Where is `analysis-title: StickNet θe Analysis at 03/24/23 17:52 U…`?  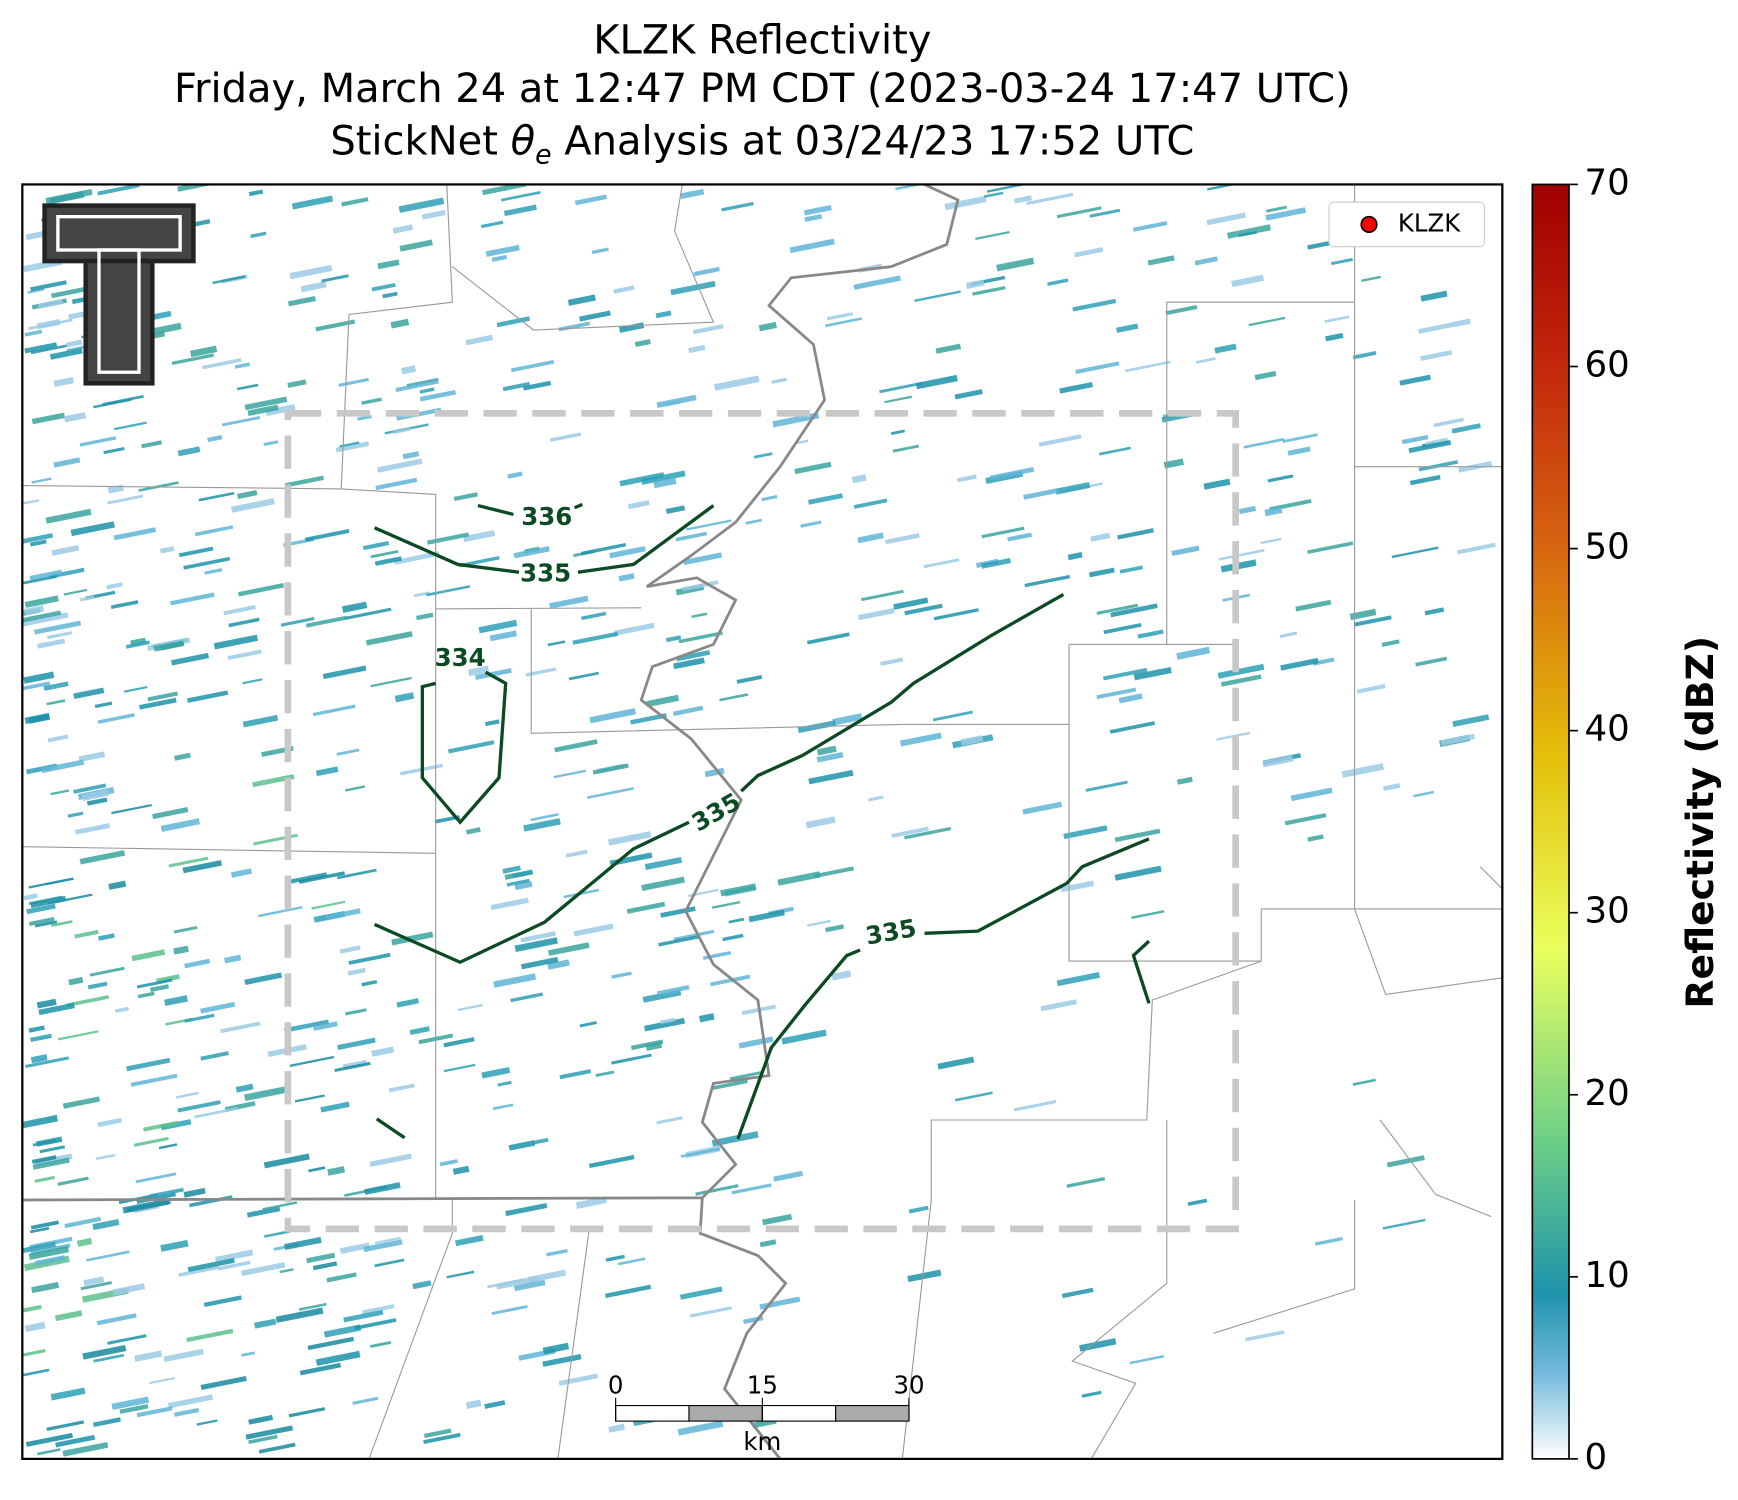
analysis-title: StickNet θe Analysis at 03/24/23 17:52 U… is located at coordinates (762, 144).